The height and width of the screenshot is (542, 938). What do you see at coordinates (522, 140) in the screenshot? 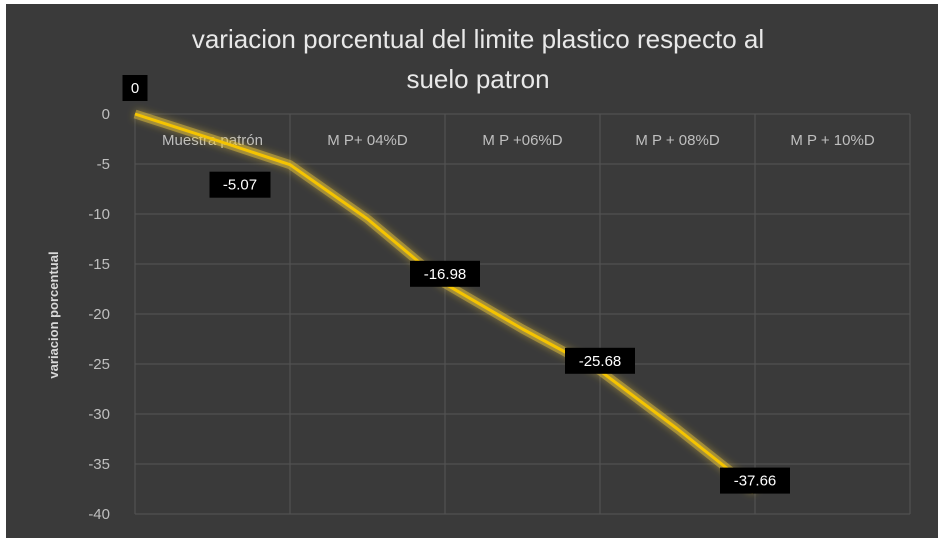
I see `category-label: M P +06%D` at bounding box center [522, 140].